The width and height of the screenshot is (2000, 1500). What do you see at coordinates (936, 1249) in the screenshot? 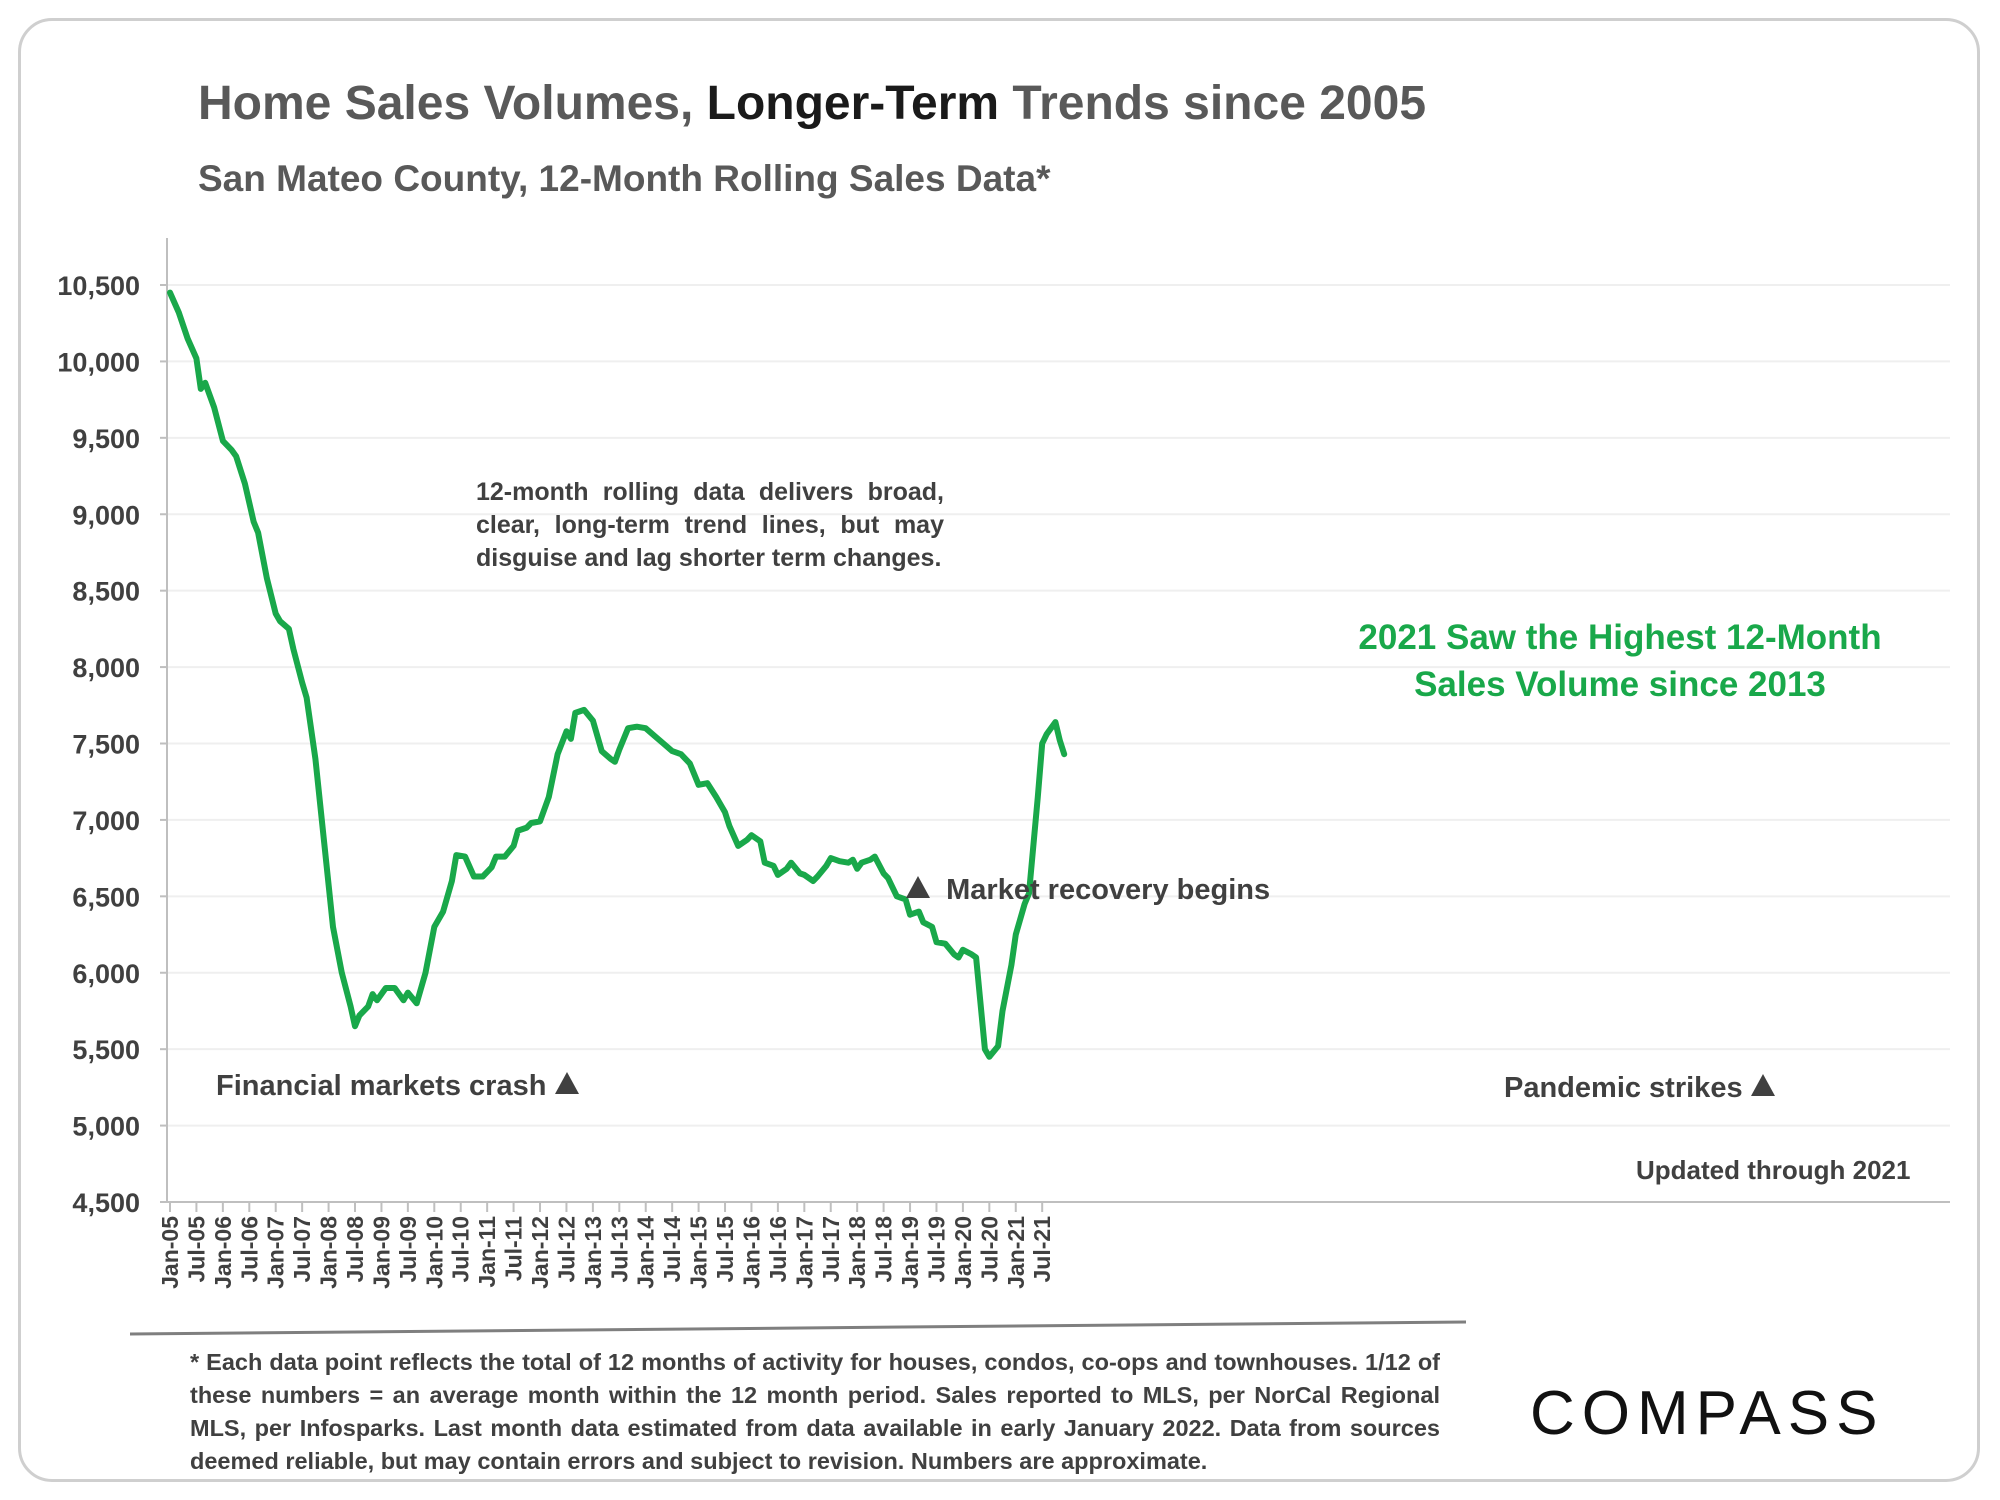
I see `x-tick-label: Jul-19` at bounding box center [936, 1249].